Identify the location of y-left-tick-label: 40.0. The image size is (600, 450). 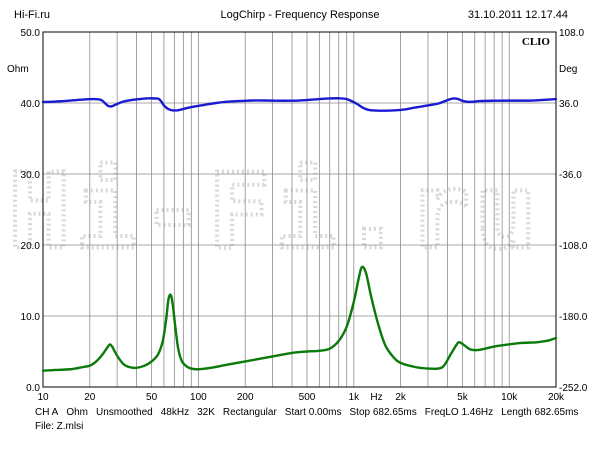
(31, 104).